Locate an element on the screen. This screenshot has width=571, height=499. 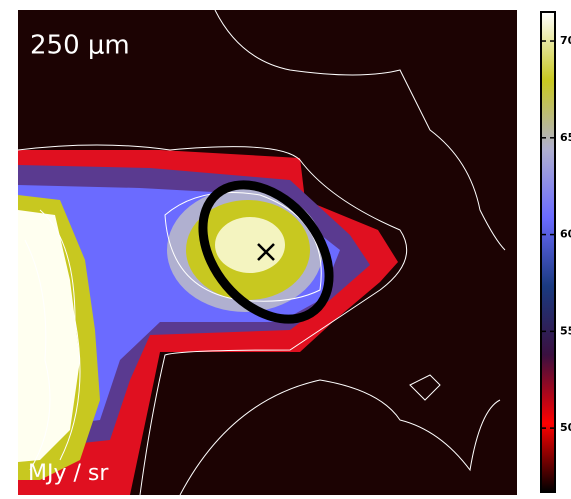
colorbar is located at coordinates (548, 252).